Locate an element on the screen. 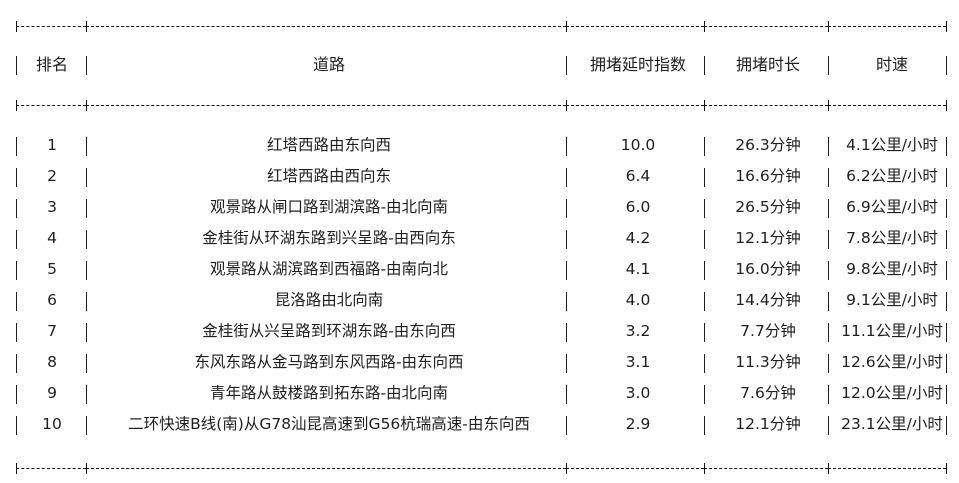 The height and width of the screenshot is (483, 959). cell-road: 观景路从闸口路到湖滨路-由北向南 is located at coordinates (329, 207).